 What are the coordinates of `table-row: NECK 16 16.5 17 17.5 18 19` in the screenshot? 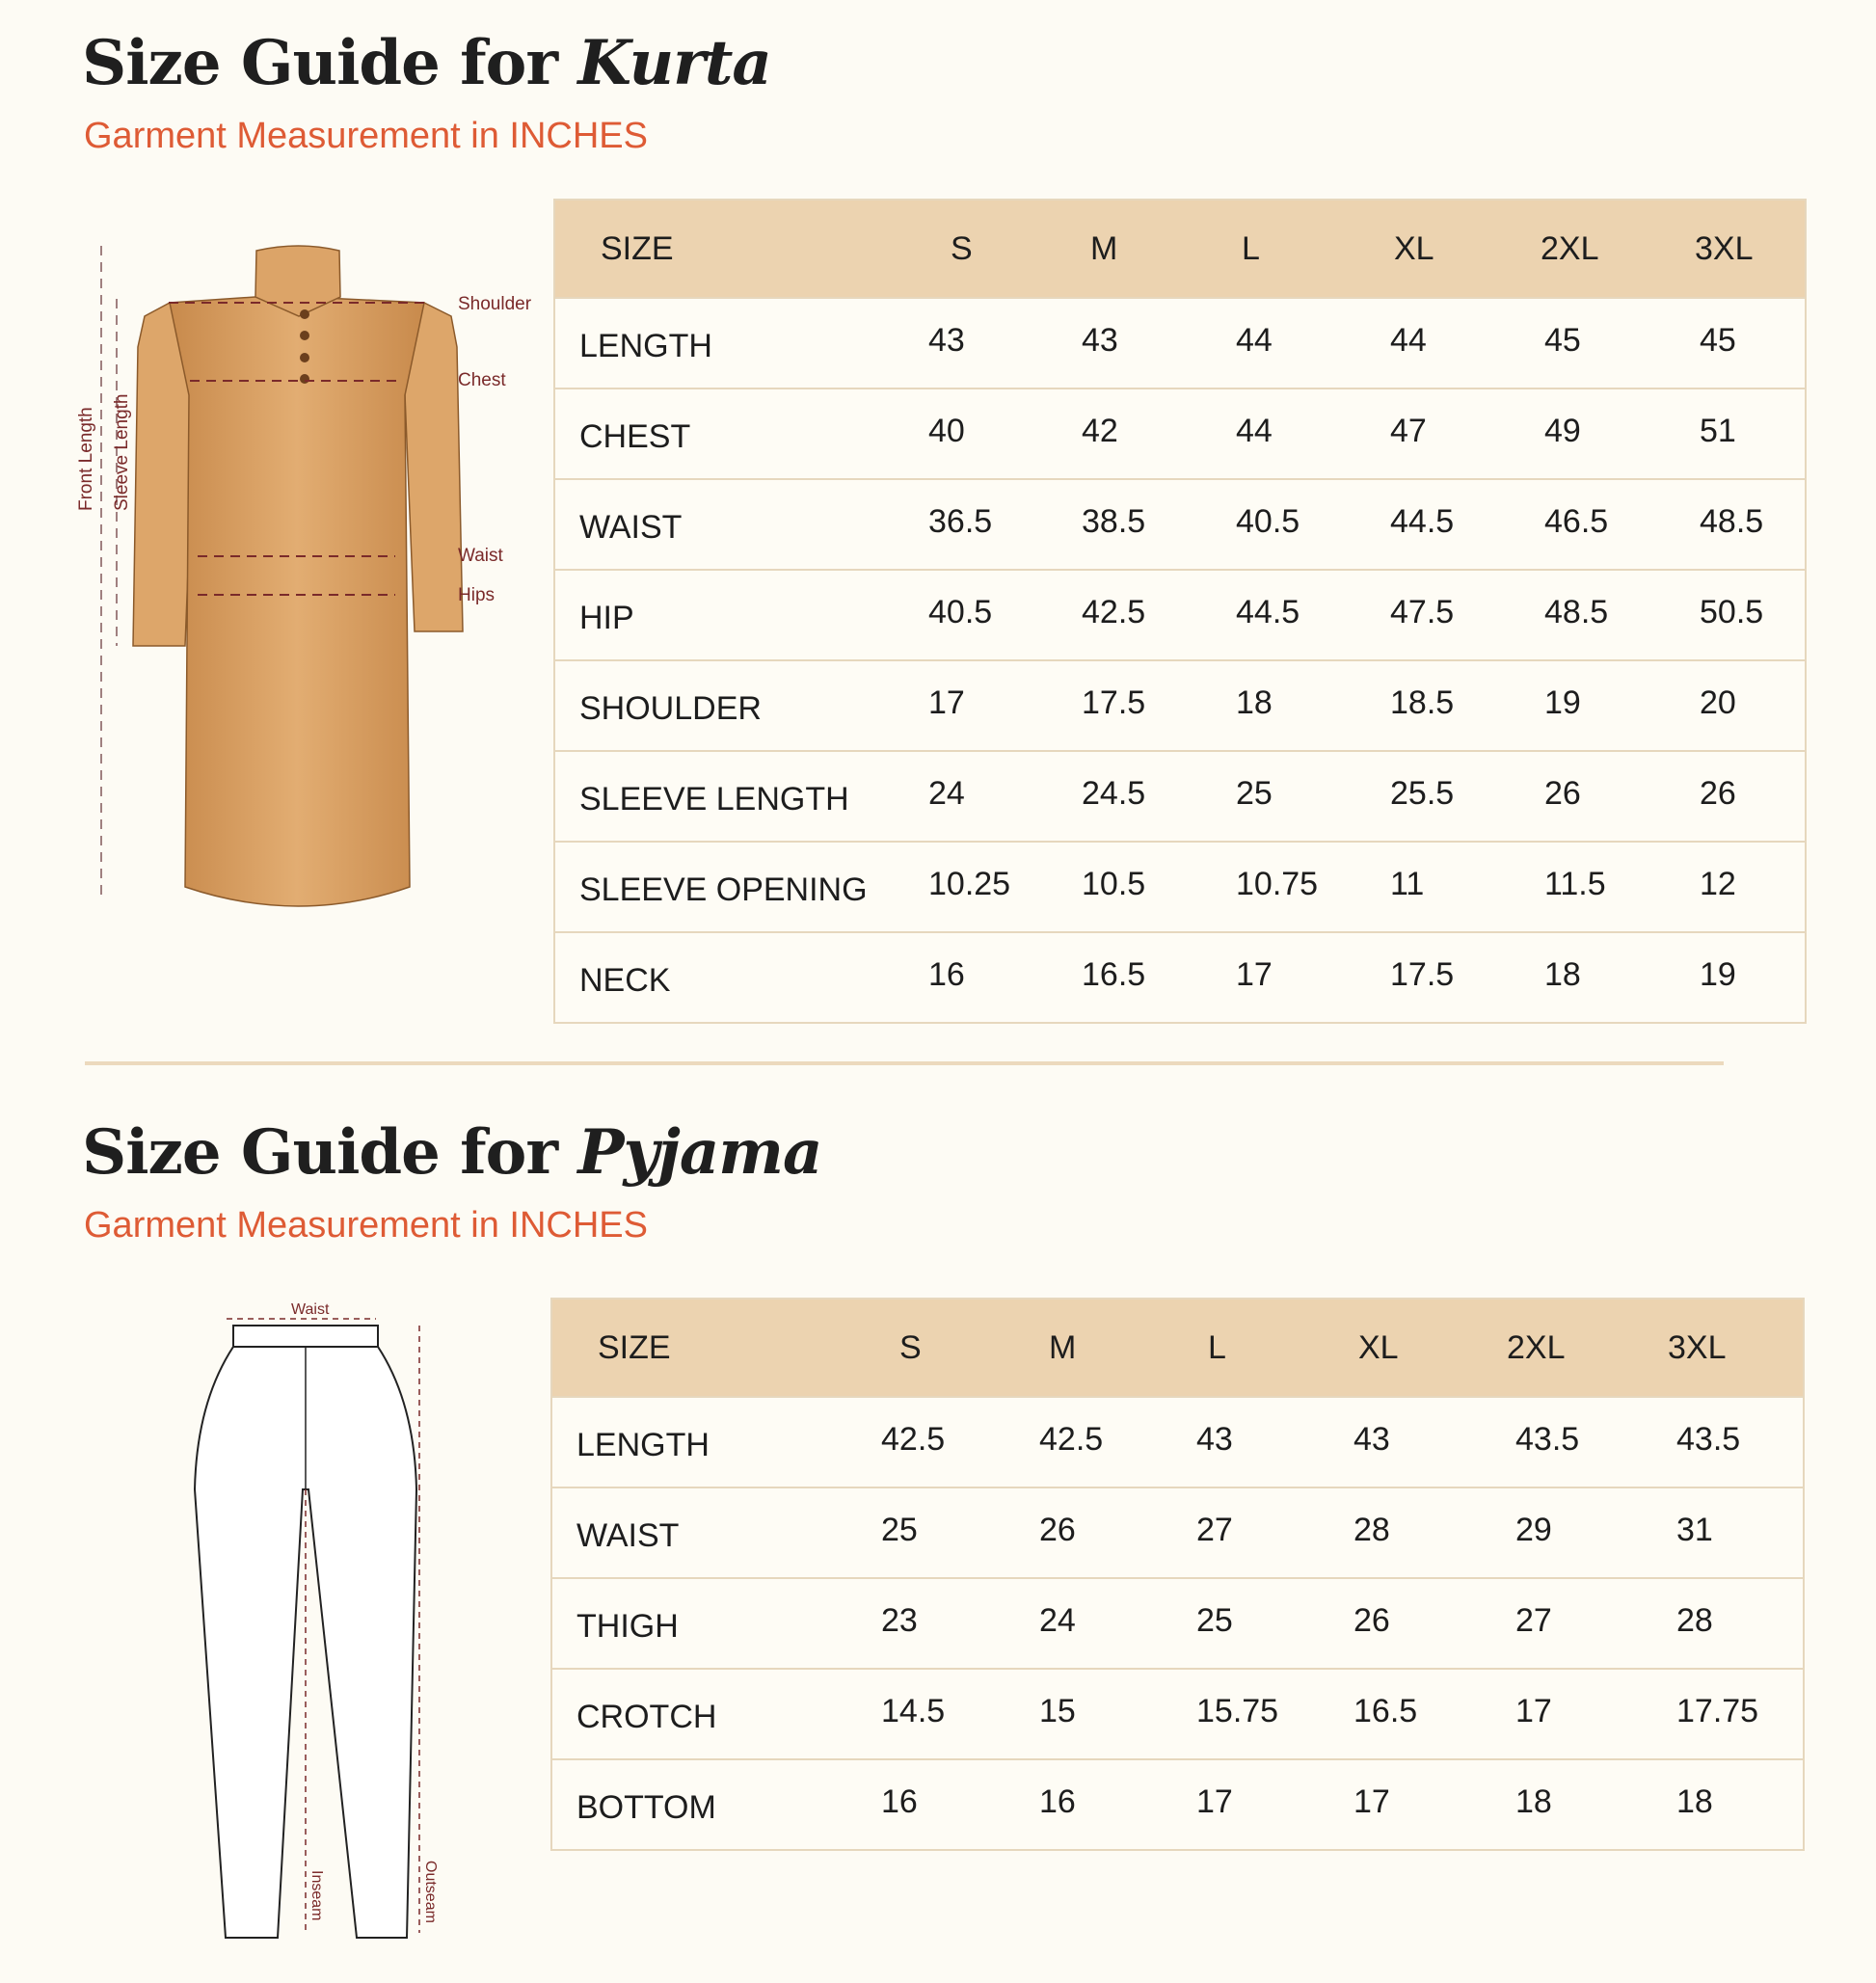 It's located at (1180, 977).